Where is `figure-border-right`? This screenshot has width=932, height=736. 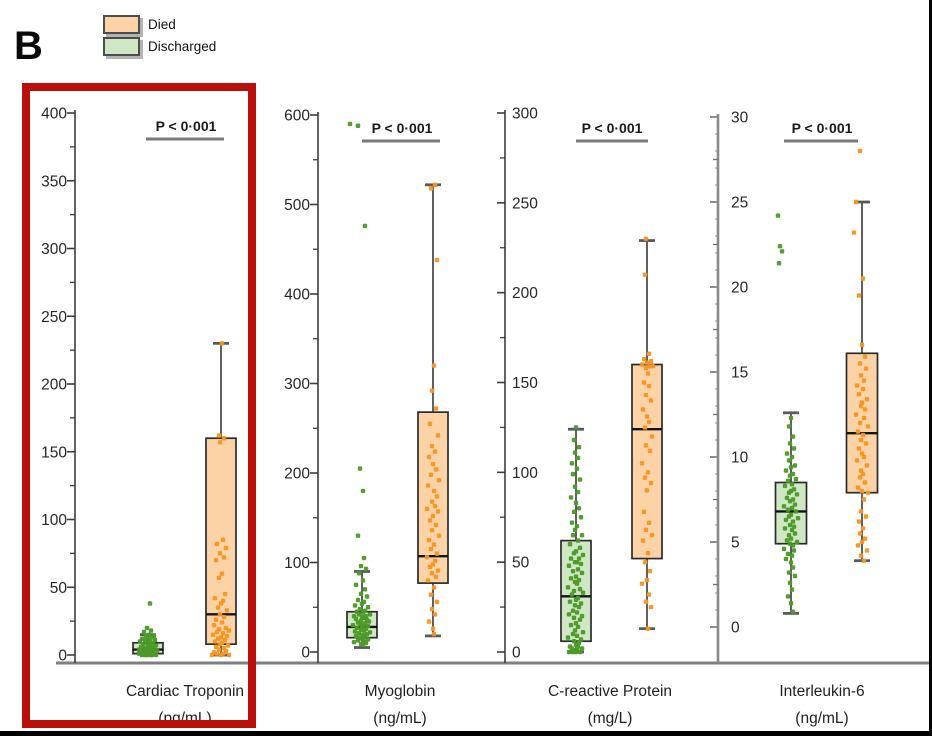 figure-border-right is located at coordinates (930, 368).